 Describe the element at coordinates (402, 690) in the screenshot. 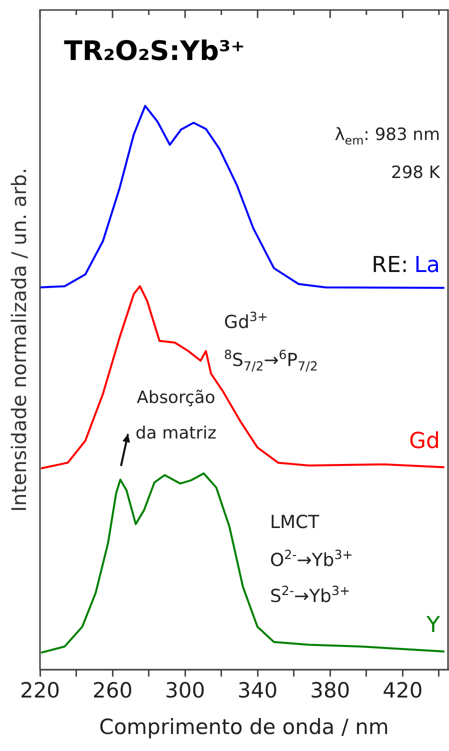

I see `x-tick-label: 420` at that location.